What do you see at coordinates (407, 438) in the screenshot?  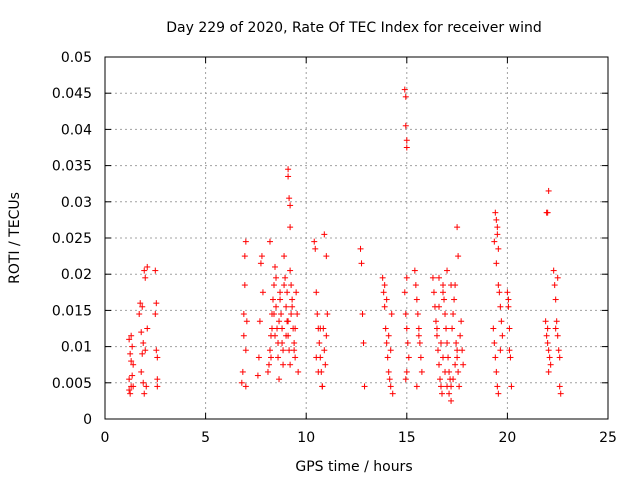 I see `x-tick-label: 15` at bounding box center [407, 438].